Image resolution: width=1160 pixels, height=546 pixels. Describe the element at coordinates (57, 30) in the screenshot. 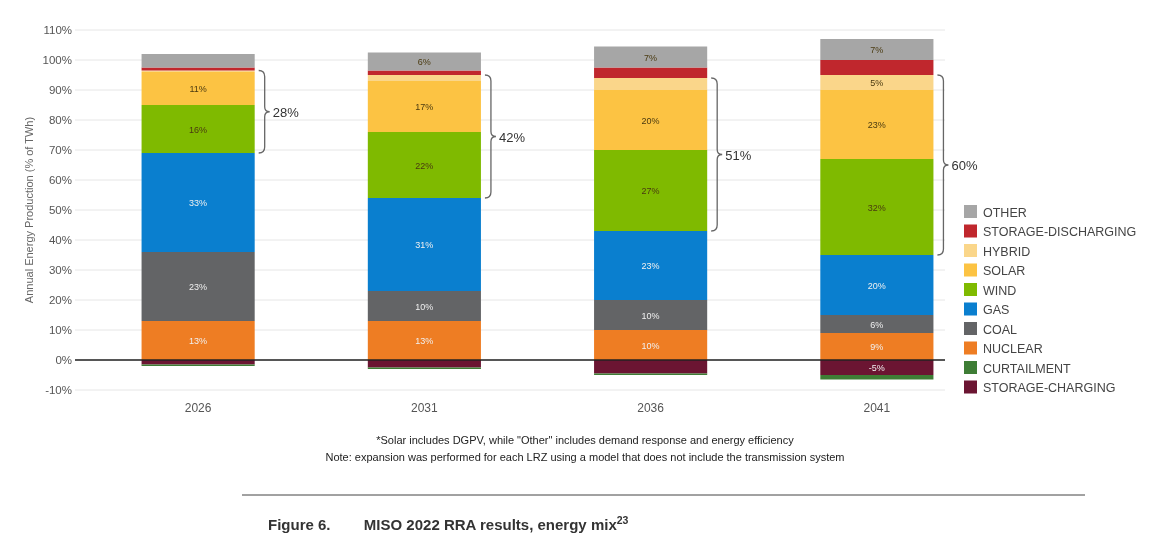

I see `y-tick-label: 110%` at that location.